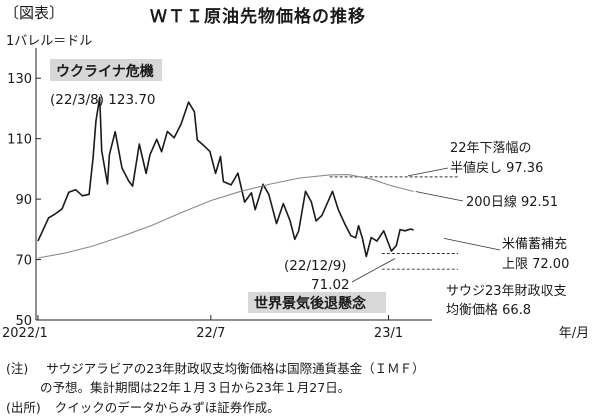 The height and width of the screenshot is (420, 600). What do you see at coordinates (310, 303) in the screenshot?
I see `event-label-recession: 世界景気後退懸念` at bounding box center [310, 303].